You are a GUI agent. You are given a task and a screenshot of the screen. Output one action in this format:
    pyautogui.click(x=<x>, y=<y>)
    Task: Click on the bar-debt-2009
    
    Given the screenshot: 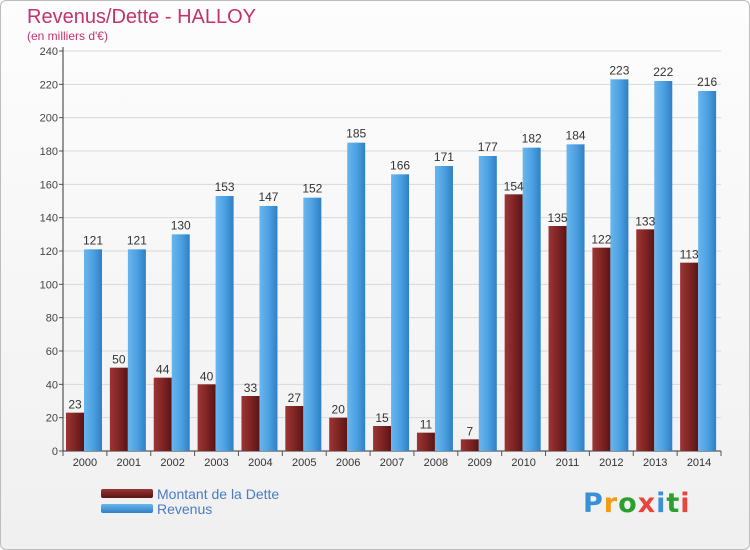 What is the action you would take?
    pyautogui.click(x=469, y=445)
    